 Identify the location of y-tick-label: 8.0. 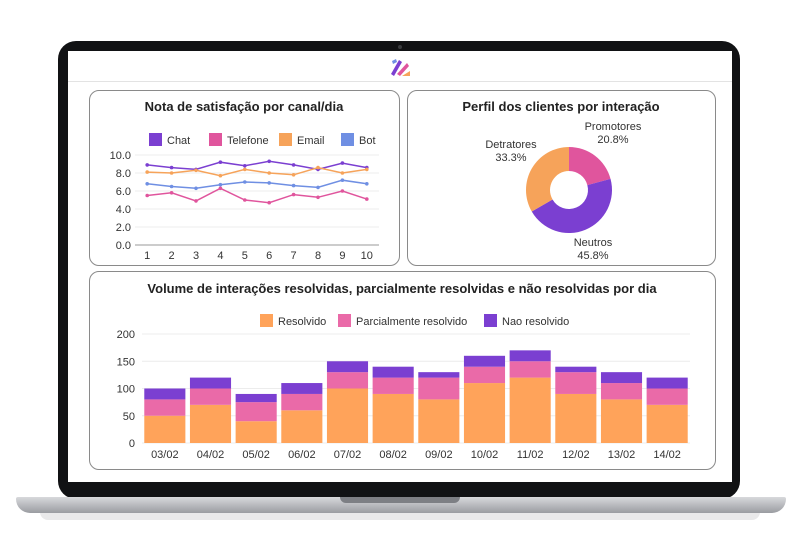
(123, 174).